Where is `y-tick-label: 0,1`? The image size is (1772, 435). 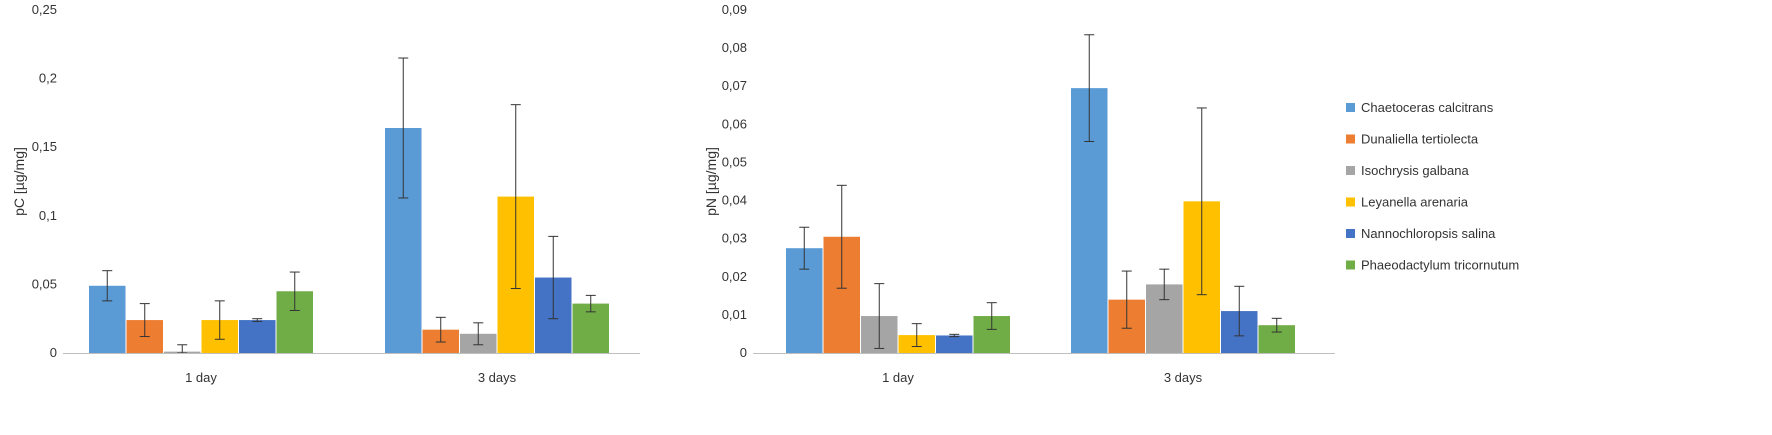
y-tick-label: 0,1 is located at coordinates (48, 215).